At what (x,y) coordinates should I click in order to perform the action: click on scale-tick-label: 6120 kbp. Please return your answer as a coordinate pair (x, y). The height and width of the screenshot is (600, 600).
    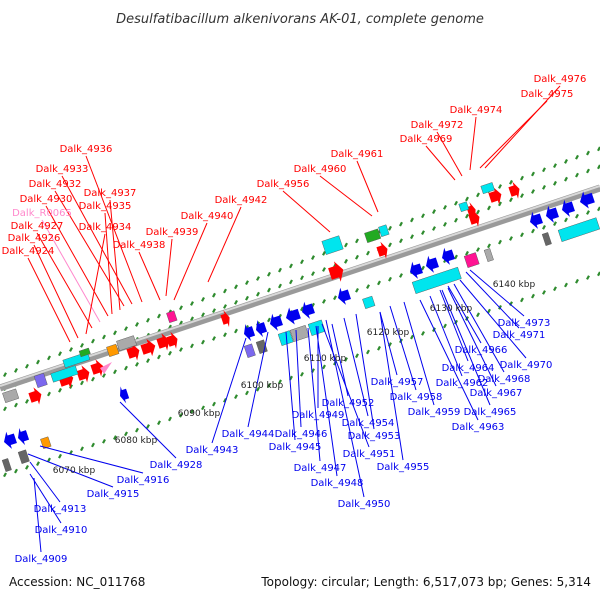
    Looking at the image, I should click on (388, 333).